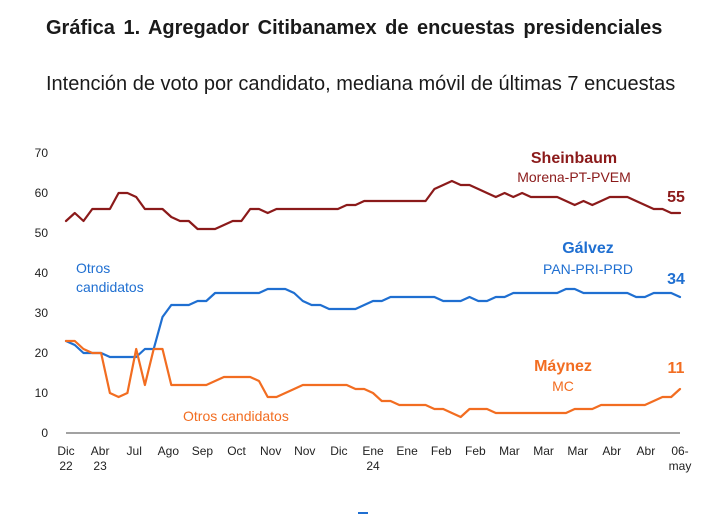  Describe the element at coordinates (588, 269) in the screenshot. I see `series-party-label: PAN-PRI-PRD` at that location.